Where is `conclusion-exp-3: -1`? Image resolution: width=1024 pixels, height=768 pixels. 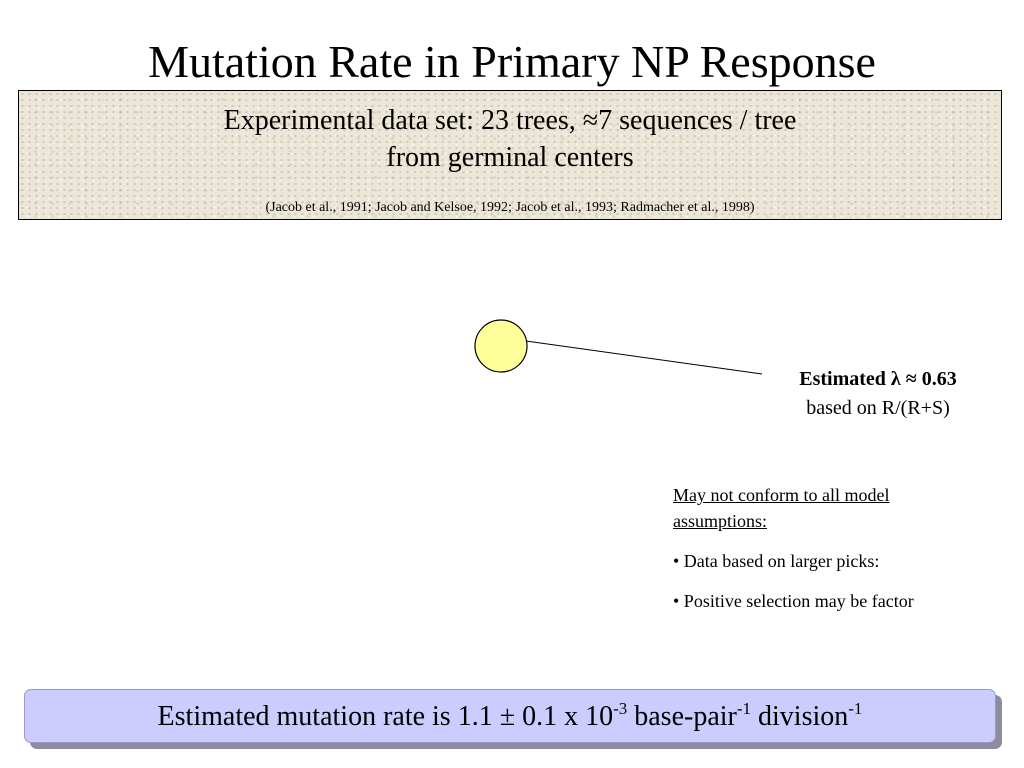 conclusion-exp-3: -1 is located at coordinates (855, 708).